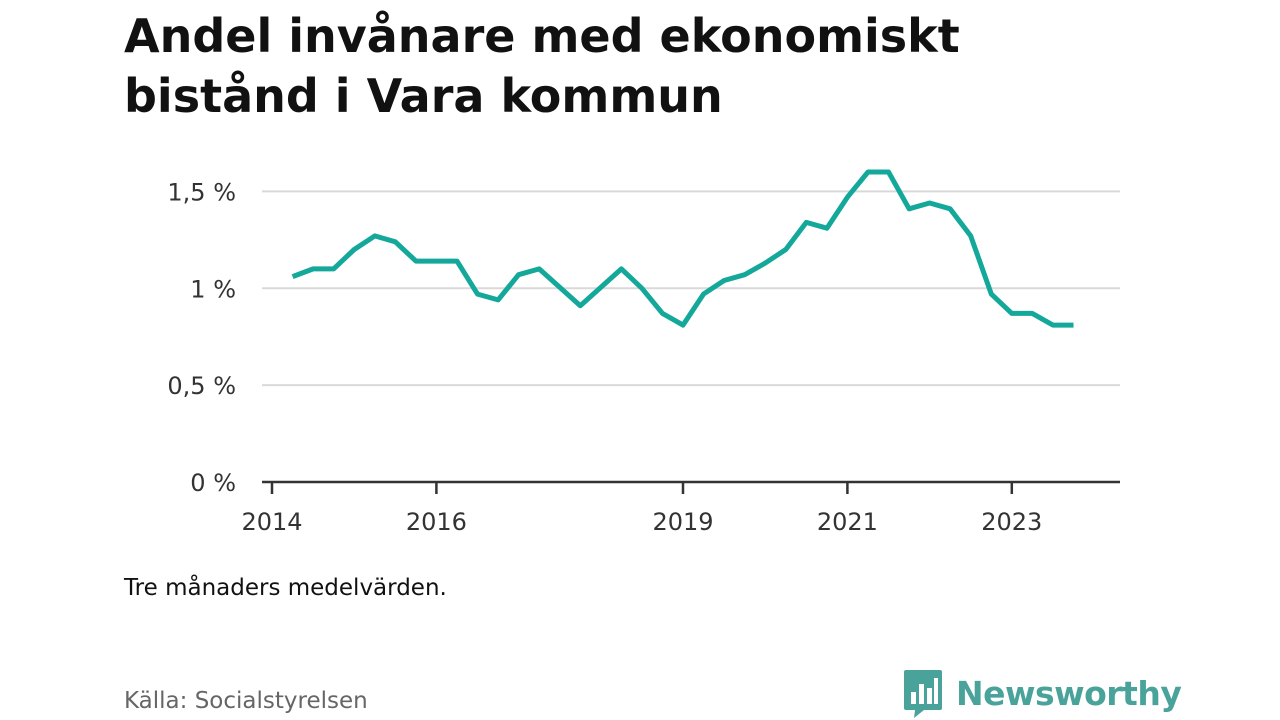 This screenshot has height=720, width=1280. Describe the element at coordinates (246, 701) in the screenshot. I see `source-label: Källa: Socialstyrelsen` at that location.